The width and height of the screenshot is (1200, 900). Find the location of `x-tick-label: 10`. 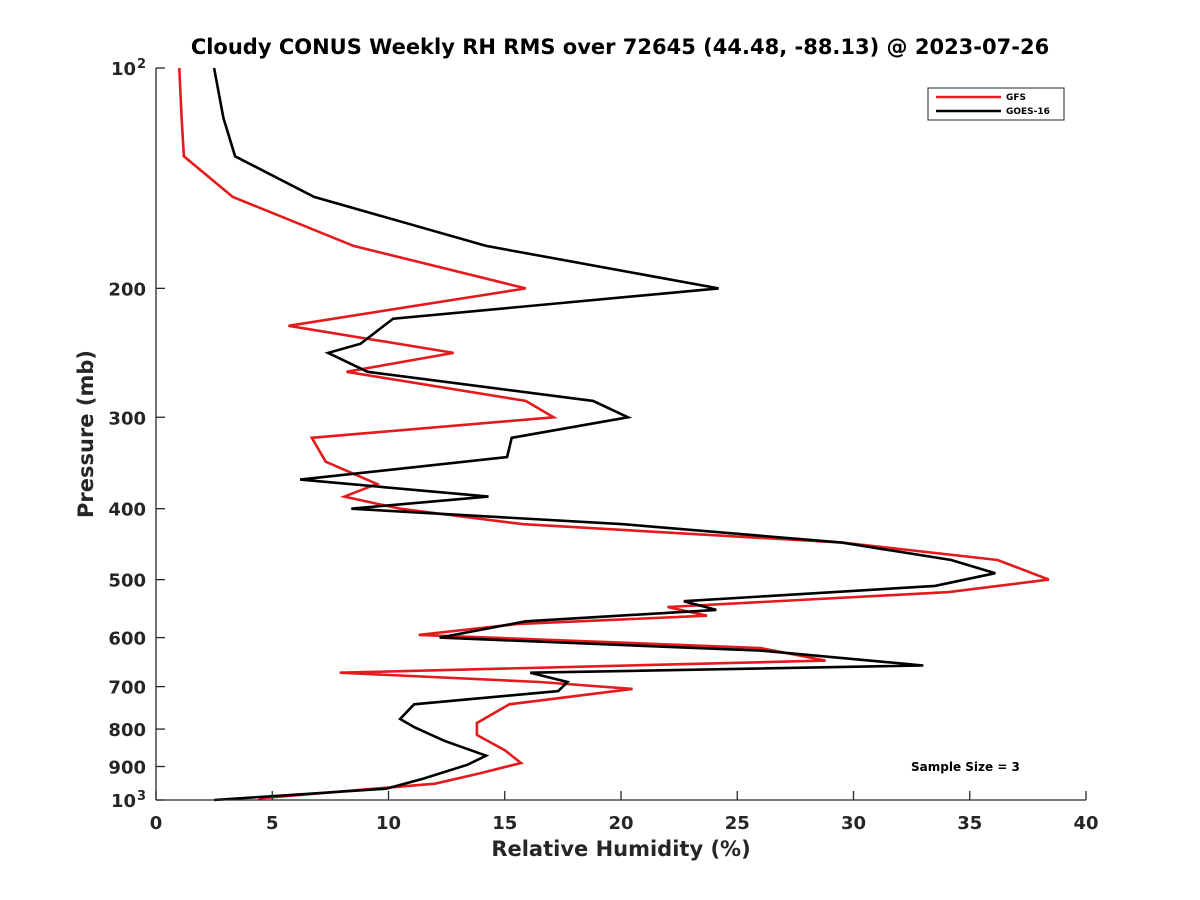

x-tick-label: 10 is located at coordinates (388, 823).